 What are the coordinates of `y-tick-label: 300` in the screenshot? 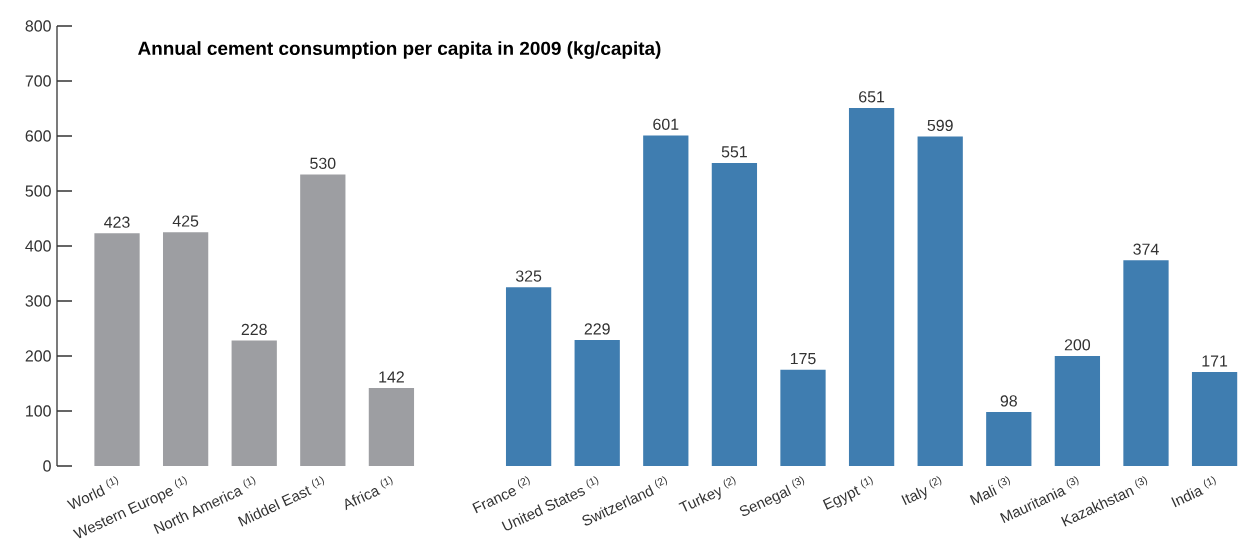 It's located at (38, 301).